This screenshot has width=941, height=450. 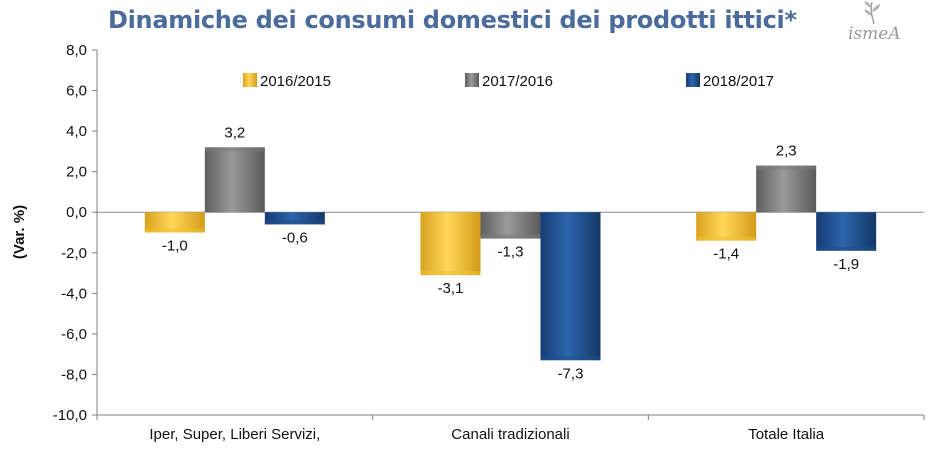 What do you see at coordinates (74, 253) in the screenshot?
I see `y-tick-label: -2,0` at bounding box center [74, 253].